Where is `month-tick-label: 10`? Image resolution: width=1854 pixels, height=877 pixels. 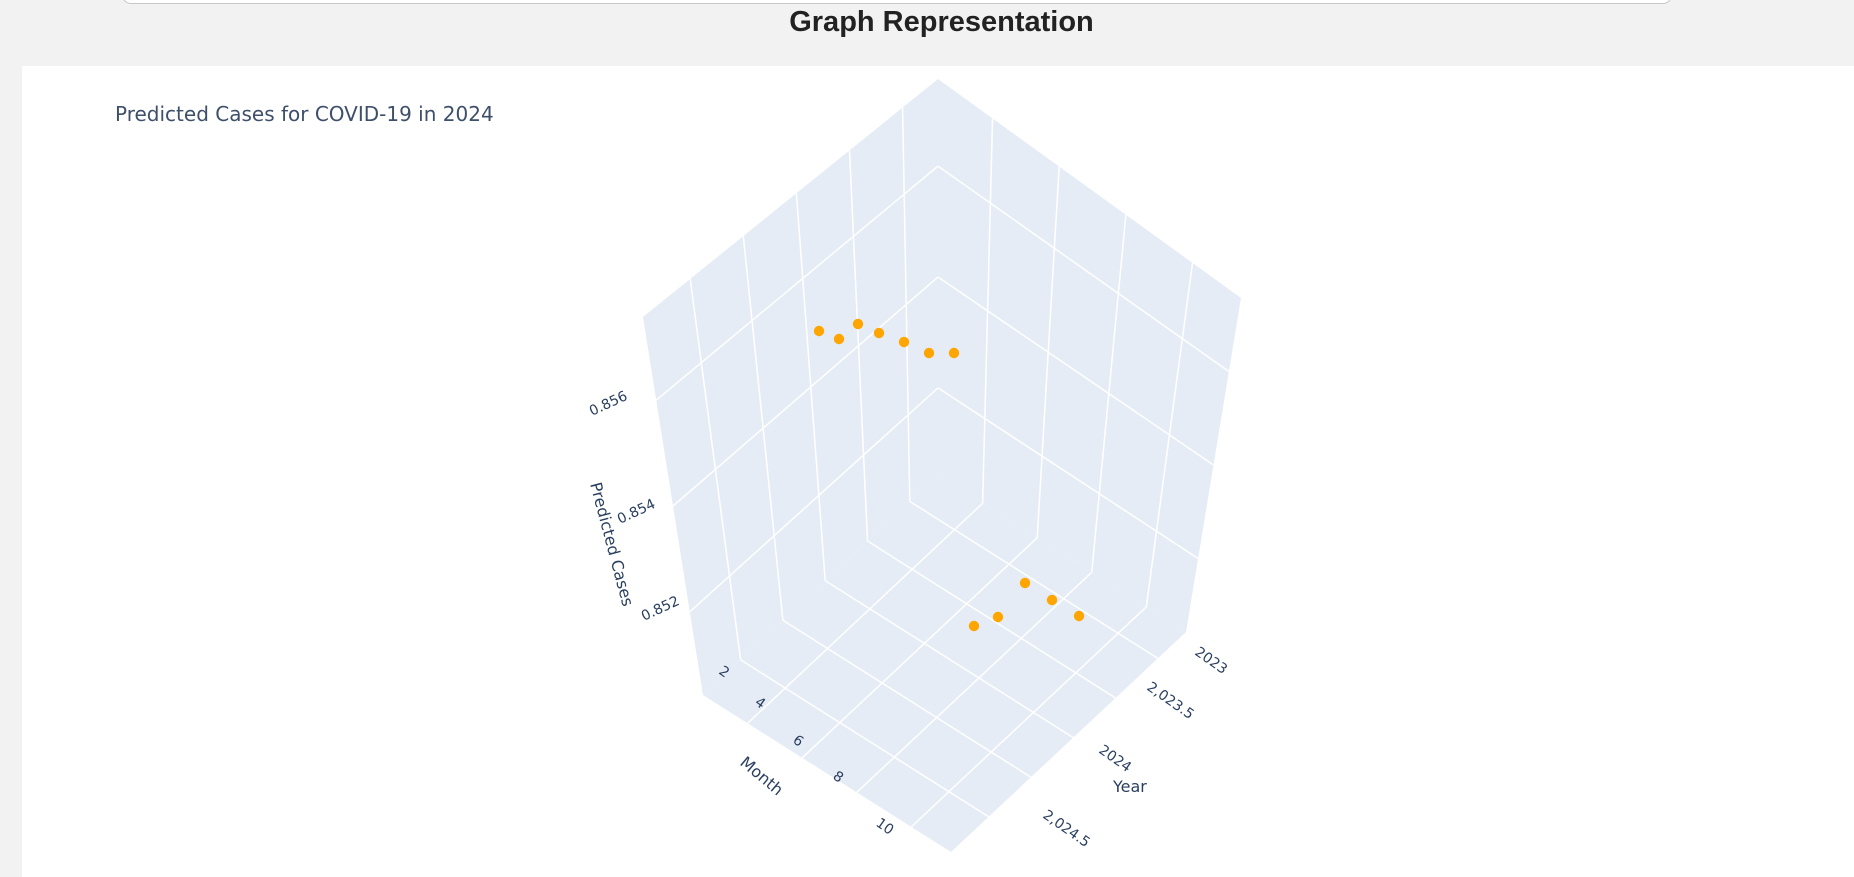
month-tick-label: 10 is located at coordinates (885, 826).